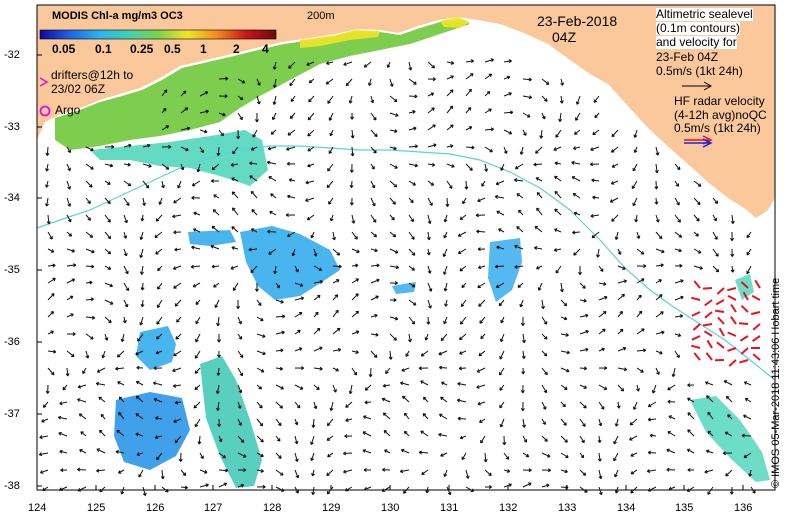 This screenshot has height=520, width=800. What do you see at coordinates (12, 342) in the screenshot?
I see `y-tick-label: -36` at bounding box center [12, 342].